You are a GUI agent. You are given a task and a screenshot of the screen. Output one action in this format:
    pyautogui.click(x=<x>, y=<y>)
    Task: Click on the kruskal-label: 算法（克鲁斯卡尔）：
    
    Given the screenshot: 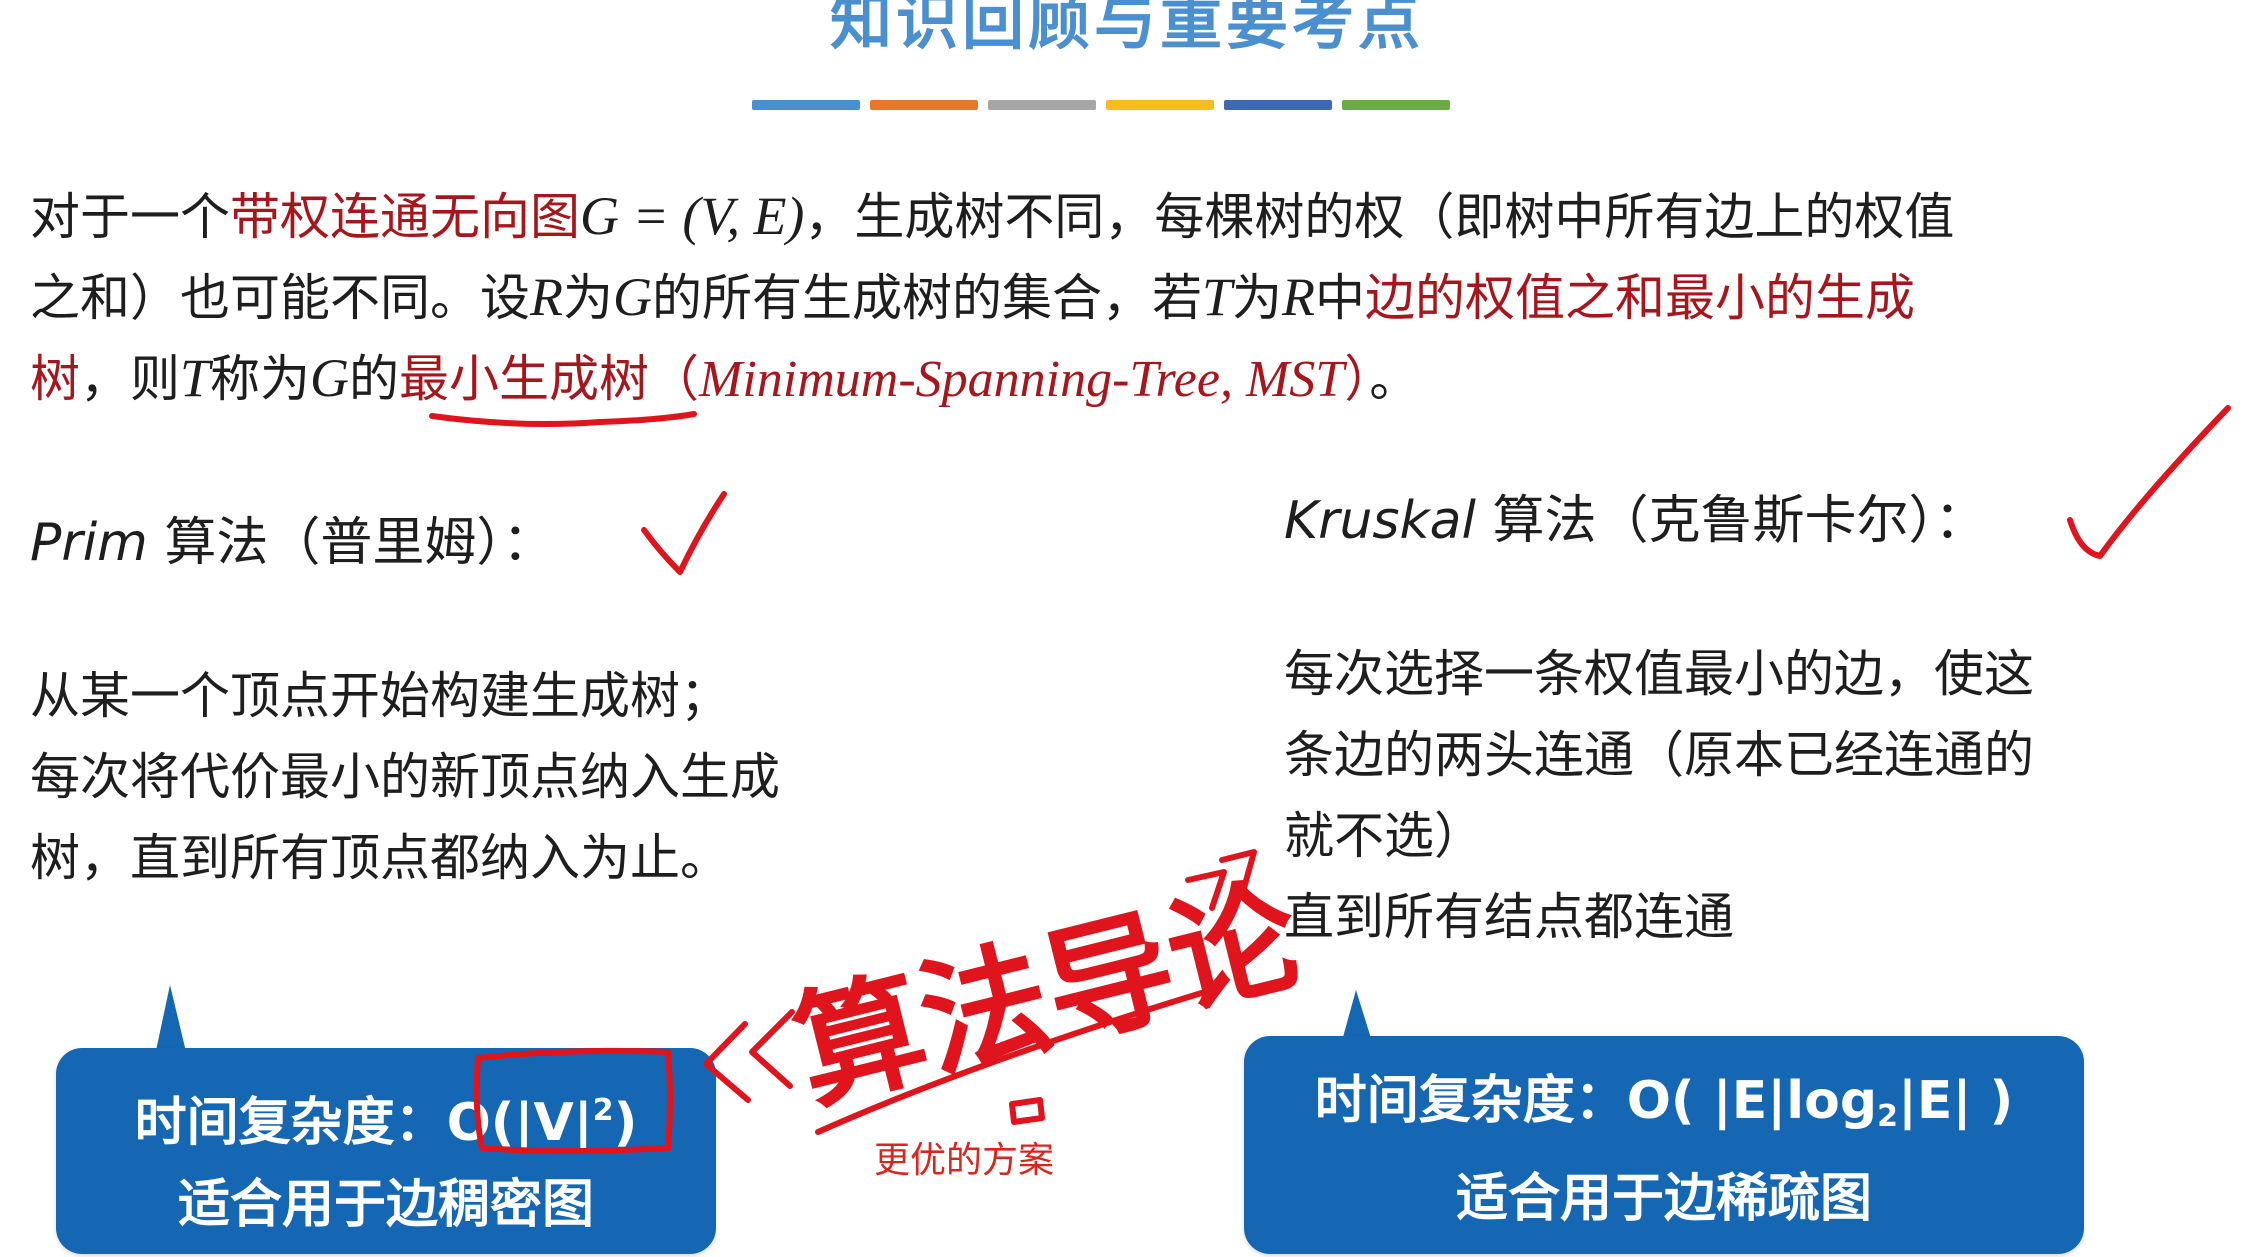 What is the action you would take?
    pyautogui.click(x=1739, y=521)
    